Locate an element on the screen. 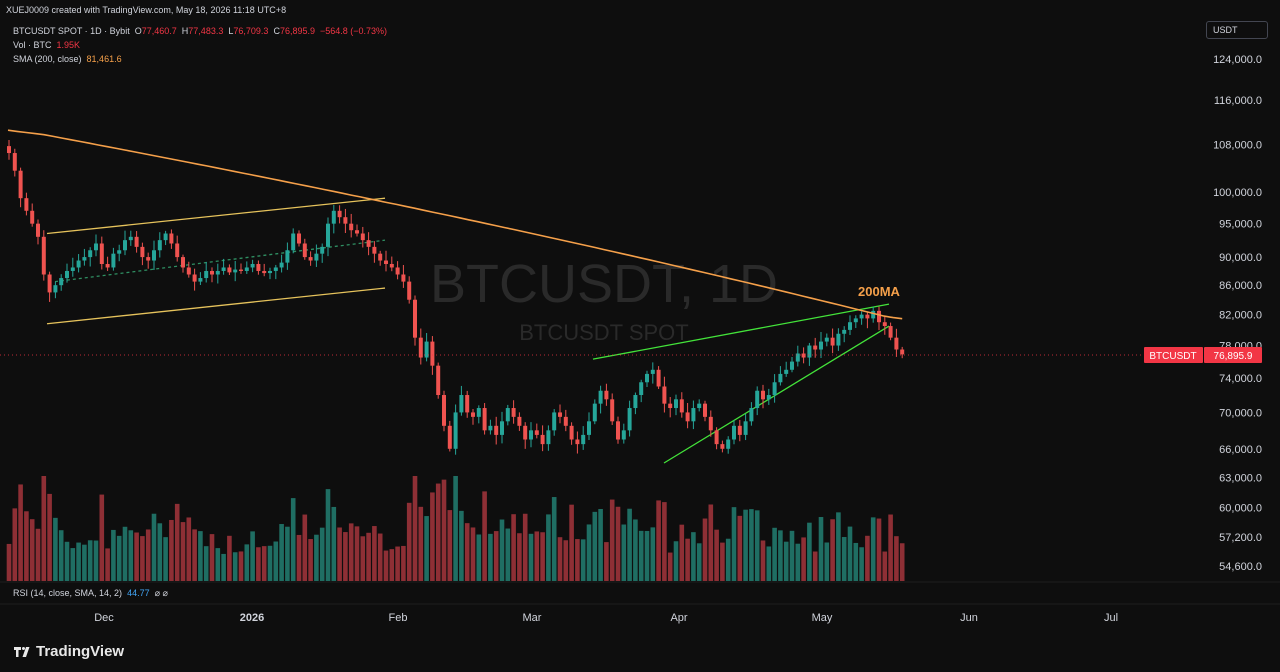  channel-lower-line is located at coordinates (216, 306).